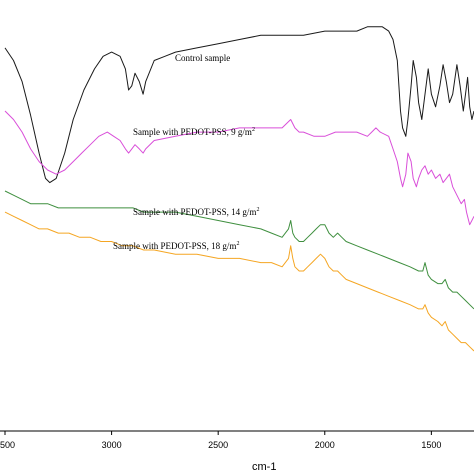 Image resolution: width=474 pixels, height=474 pixels. I want to click on x-axis-ticks: 3500 3000 2500 2000 1500, so click(220, 440).